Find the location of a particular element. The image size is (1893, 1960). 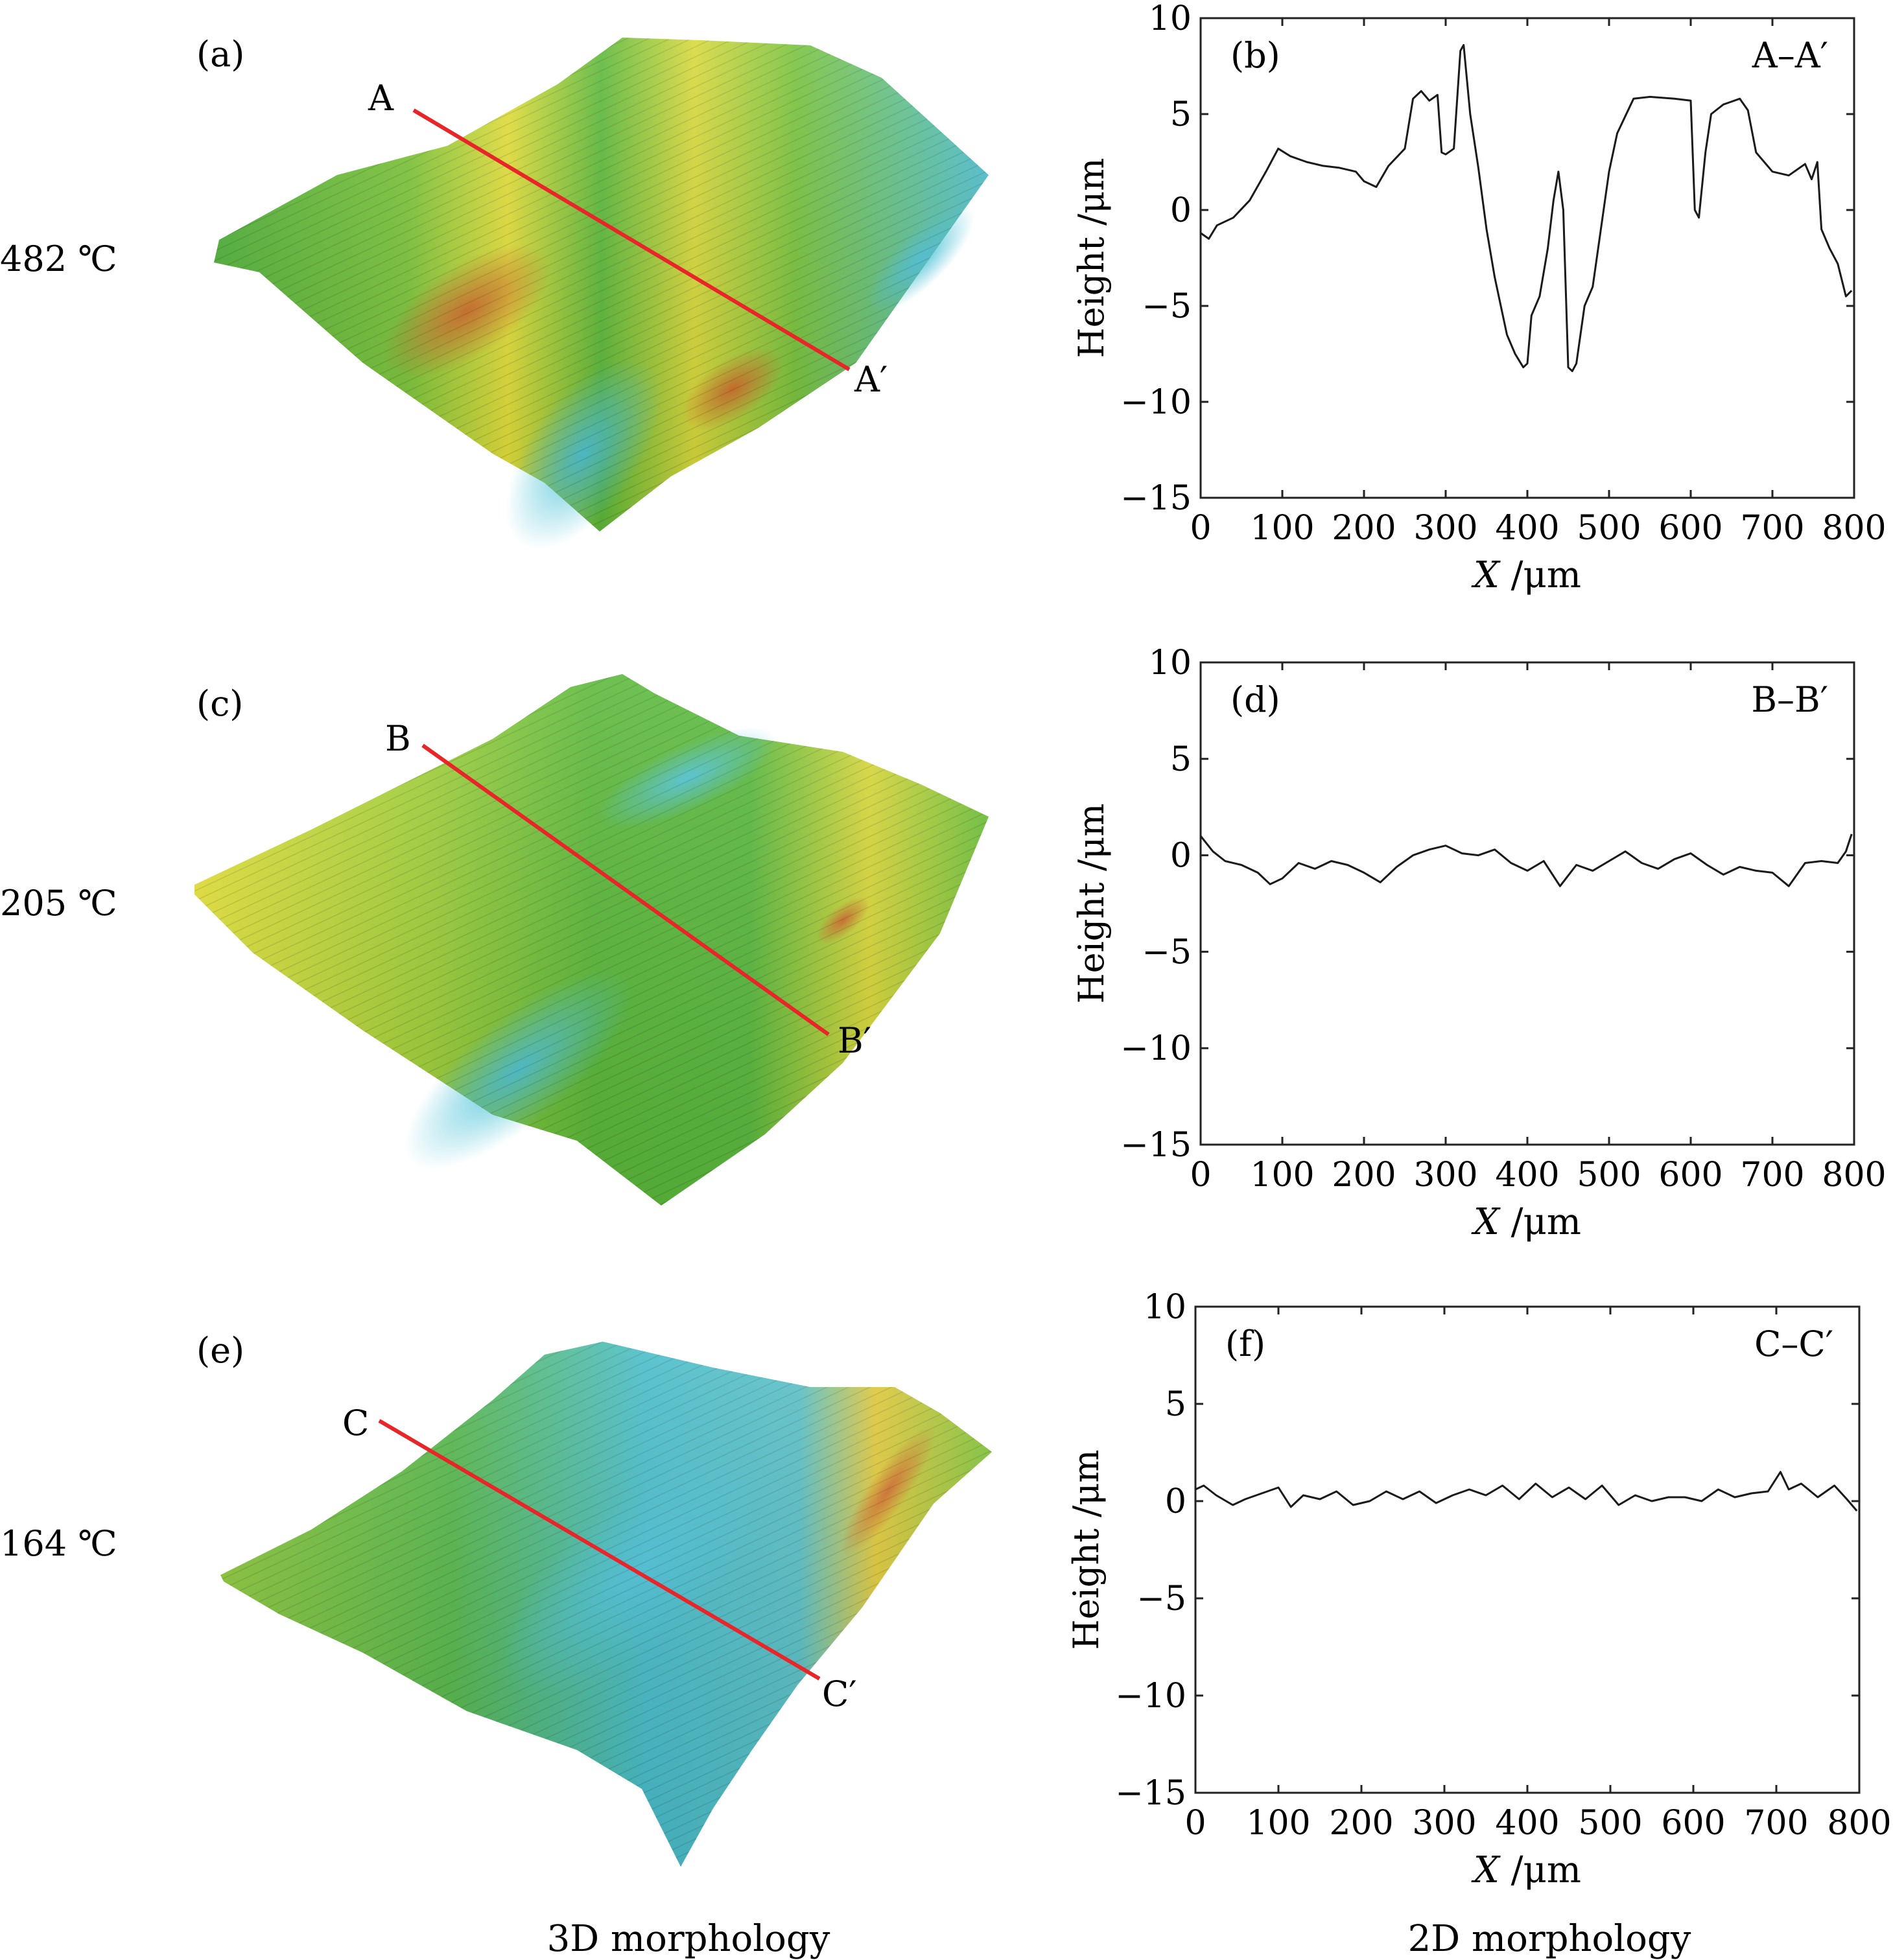

surface-e-shade is located at coordinates (606, 1605).